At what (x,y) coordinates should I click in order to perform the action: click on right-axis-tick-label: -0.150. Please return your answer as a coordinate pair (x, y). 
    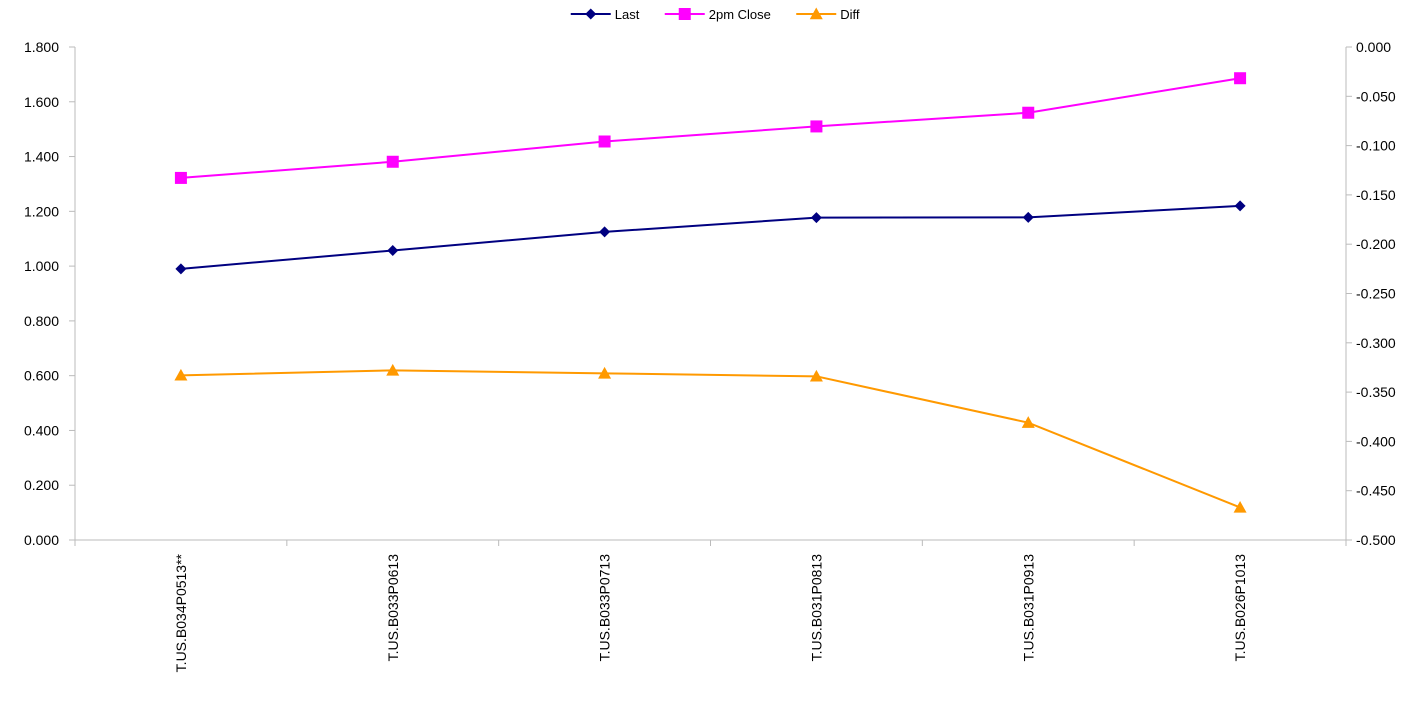
    Looking at the image, I should click on (1376, 195).